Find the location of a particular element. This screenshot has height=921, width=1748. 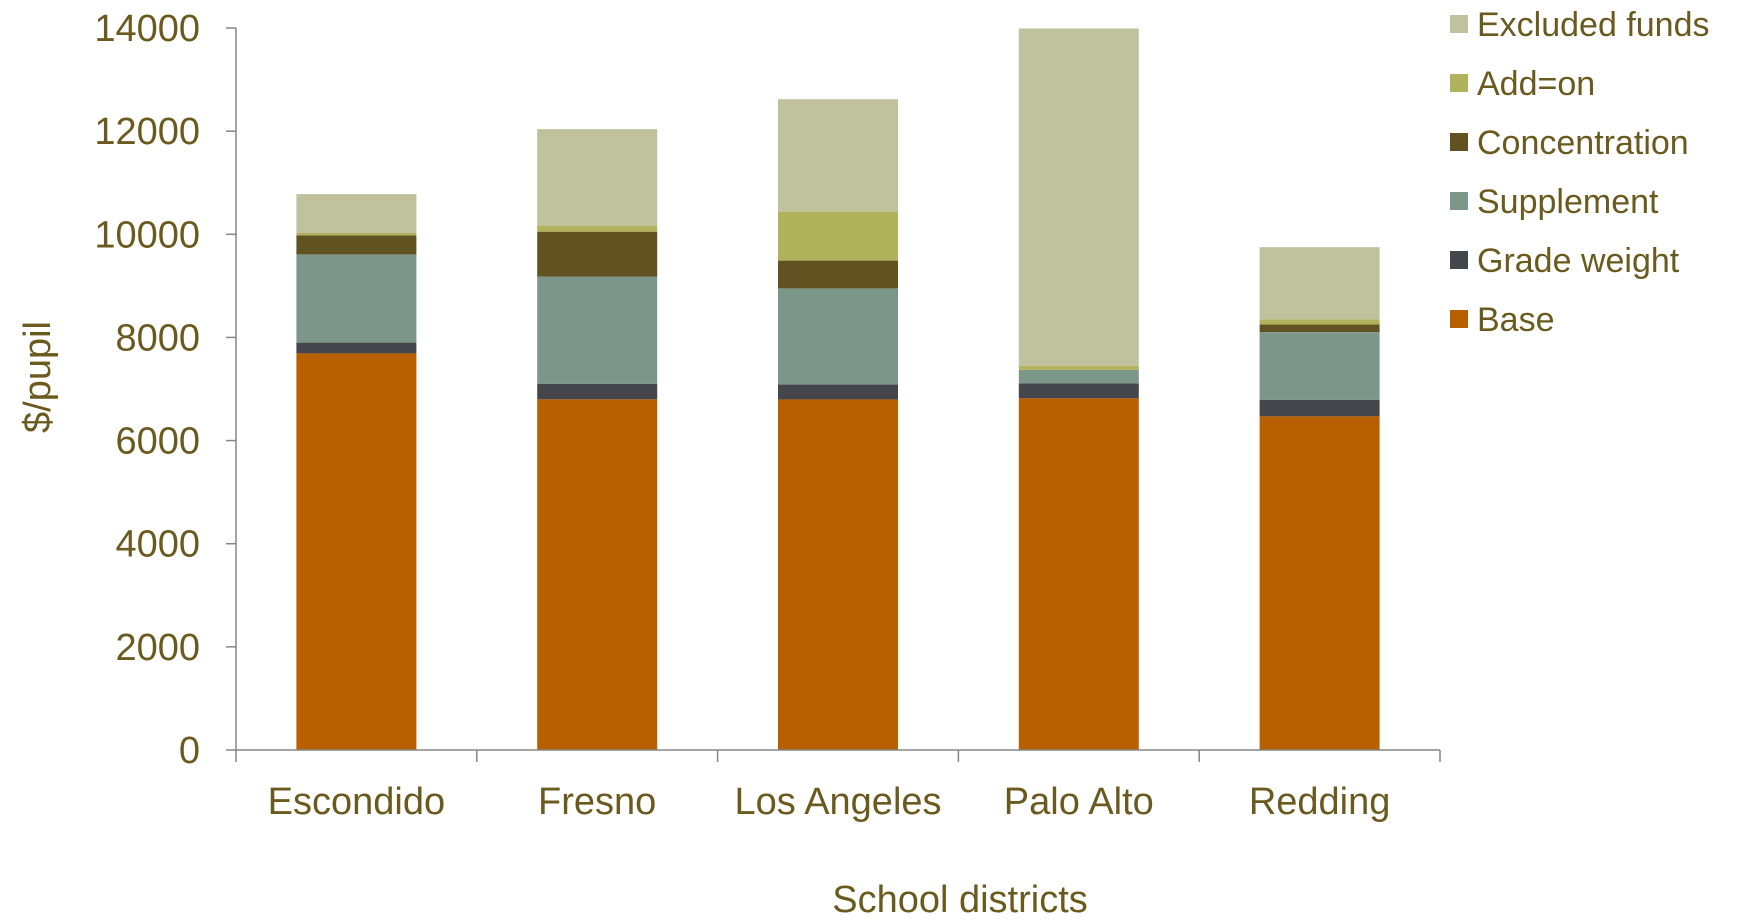

x-tick-label: Escondido is located at coordinates (356, 802).